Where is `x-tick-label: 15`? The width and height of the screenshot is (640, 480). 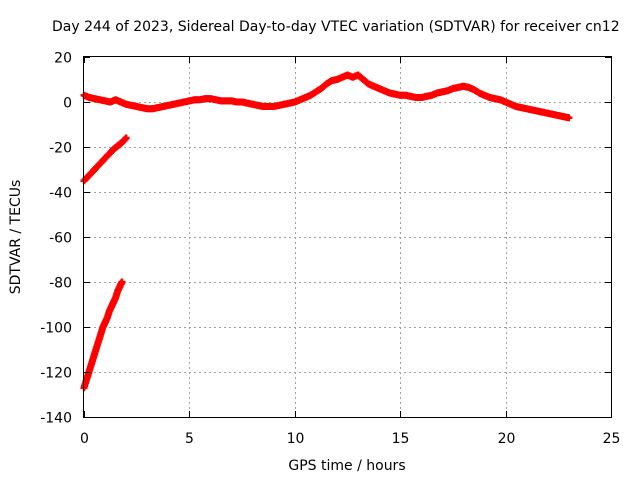
x-tick-label: 15 is located at coordinates (401, 439).